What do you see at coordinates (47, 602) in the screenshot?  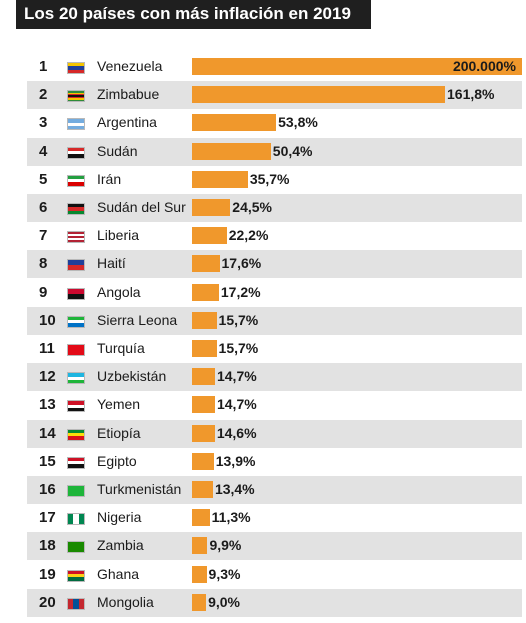 I see `rank-label: 20` at bounding box center [47, 602].